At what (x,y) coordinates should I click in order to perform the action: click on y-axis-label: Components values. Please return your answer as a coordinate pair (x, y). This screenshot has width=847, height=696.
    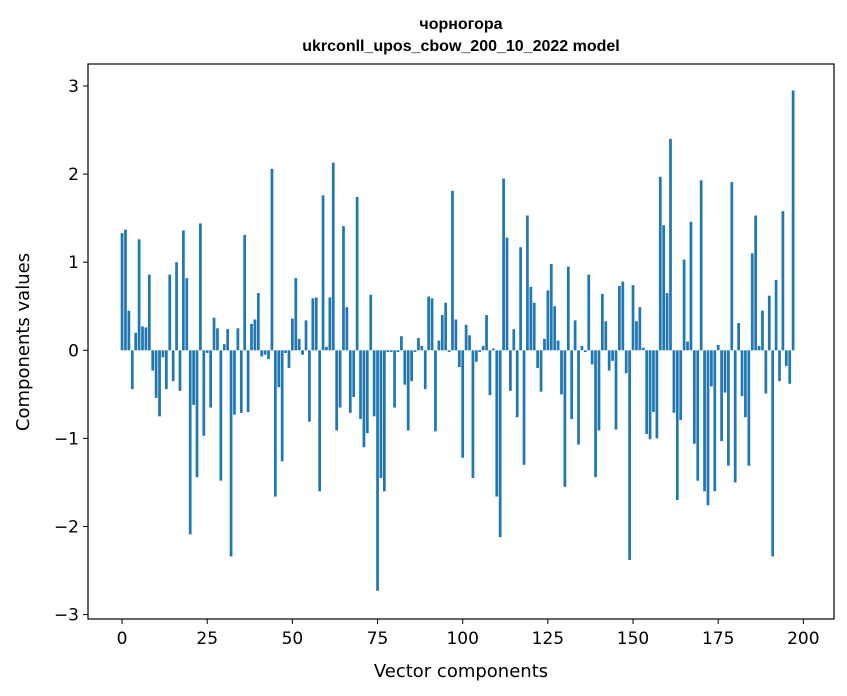
    Looking at the image, I should click on (23, 342).